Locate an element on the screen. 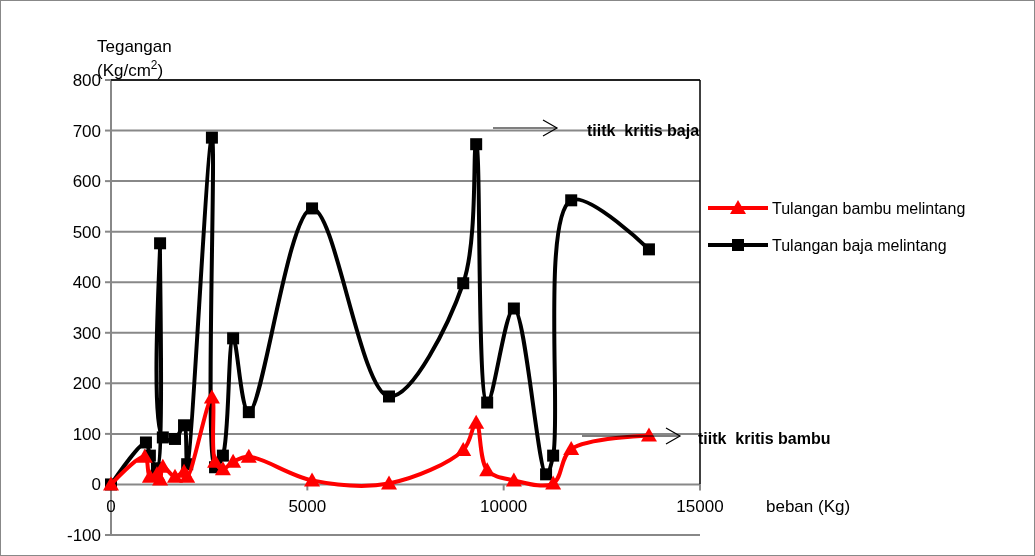 This screenshot has width=1035, height=556. y-tick-label: 300 is located at coordinates (86, 333).